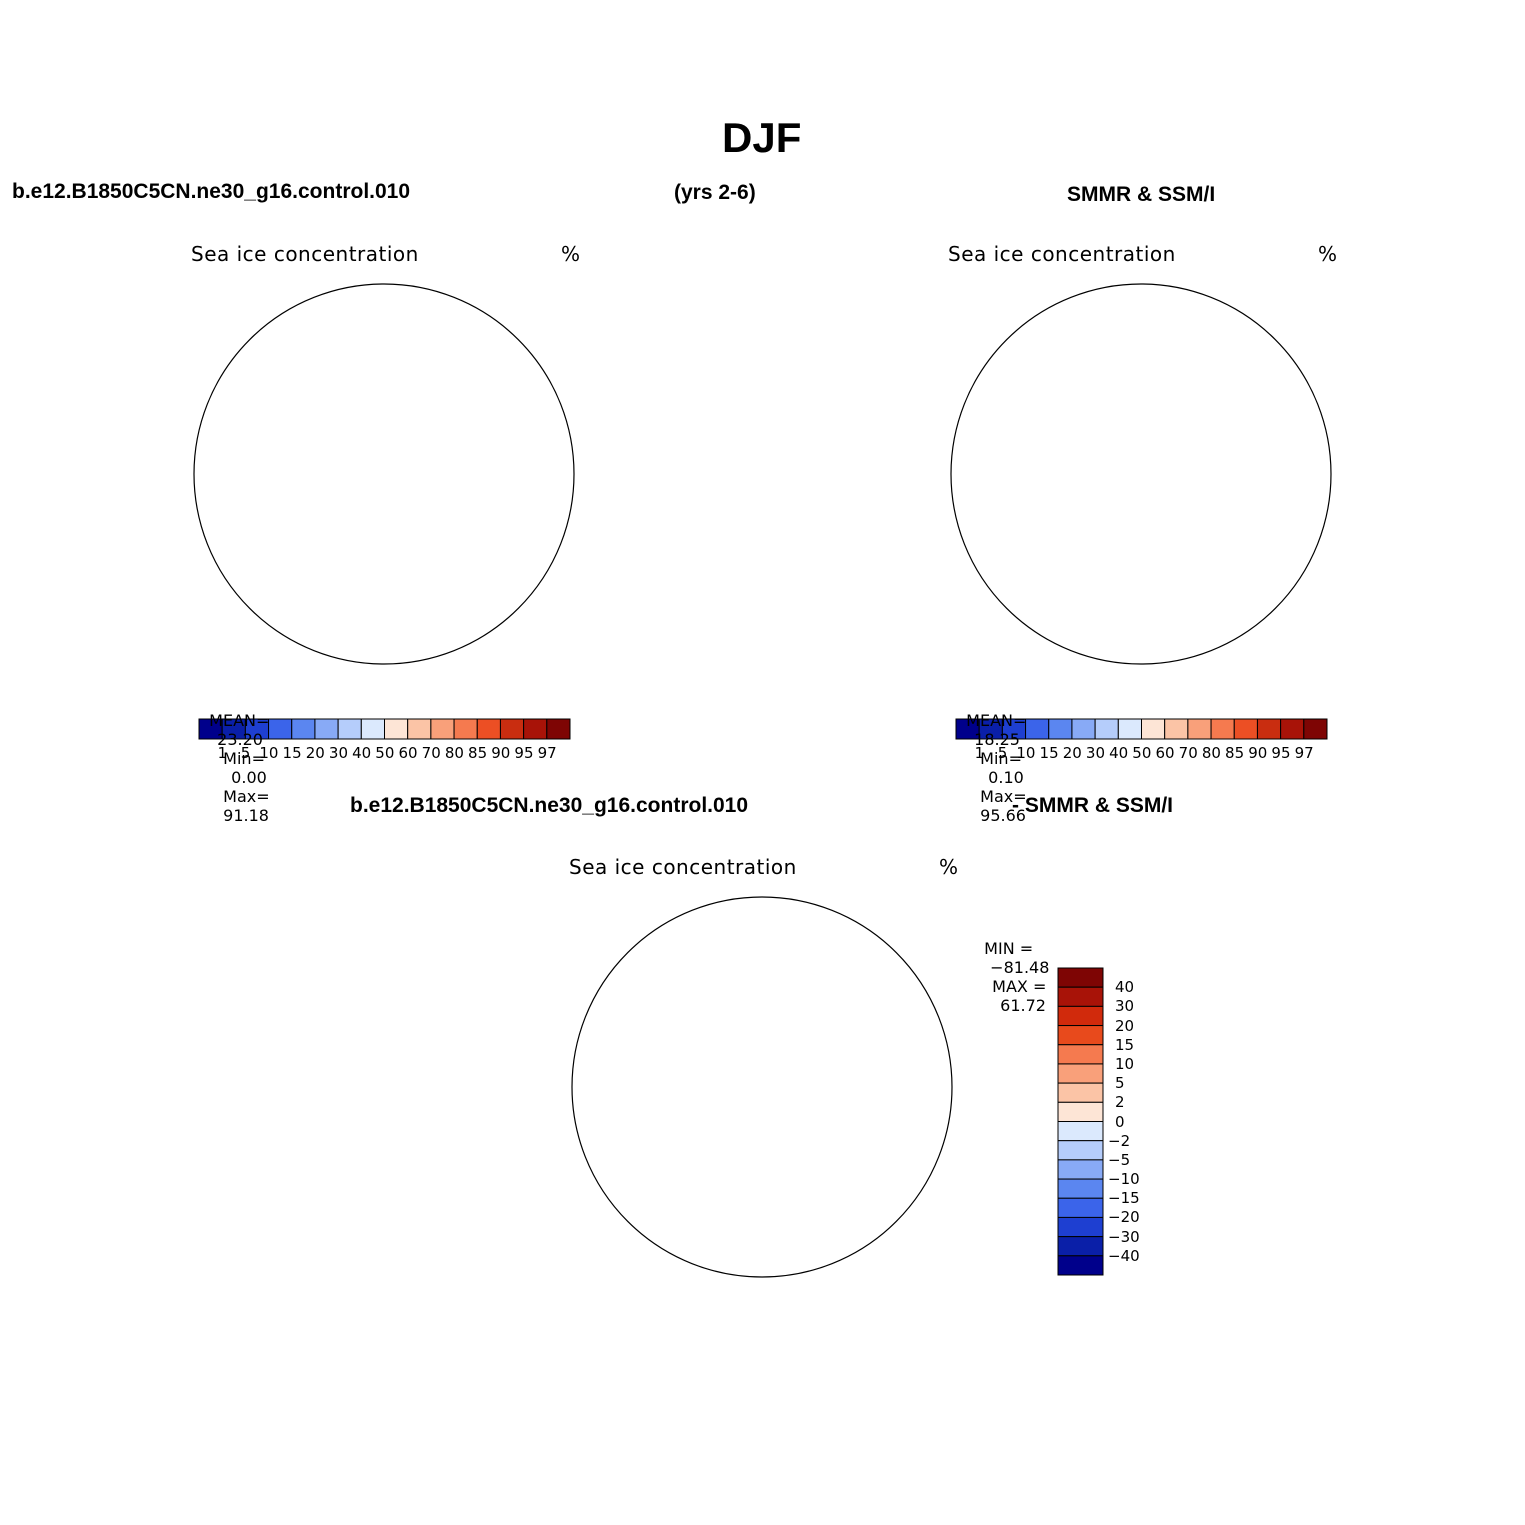  I want to click on diff-background, so click(762, 1087).